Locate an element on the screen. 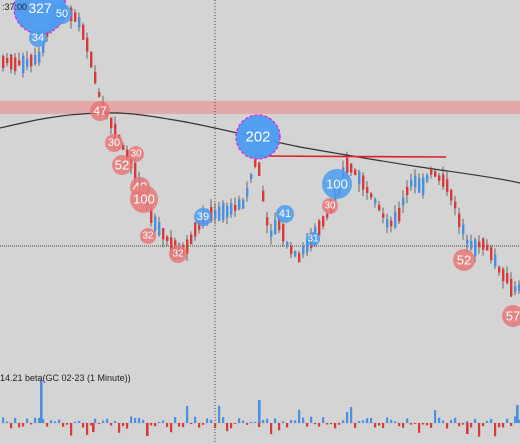 The height and width of the screenshot is (444, 520). trade-bubble-label: 202 is located at coordinates (257, 137).